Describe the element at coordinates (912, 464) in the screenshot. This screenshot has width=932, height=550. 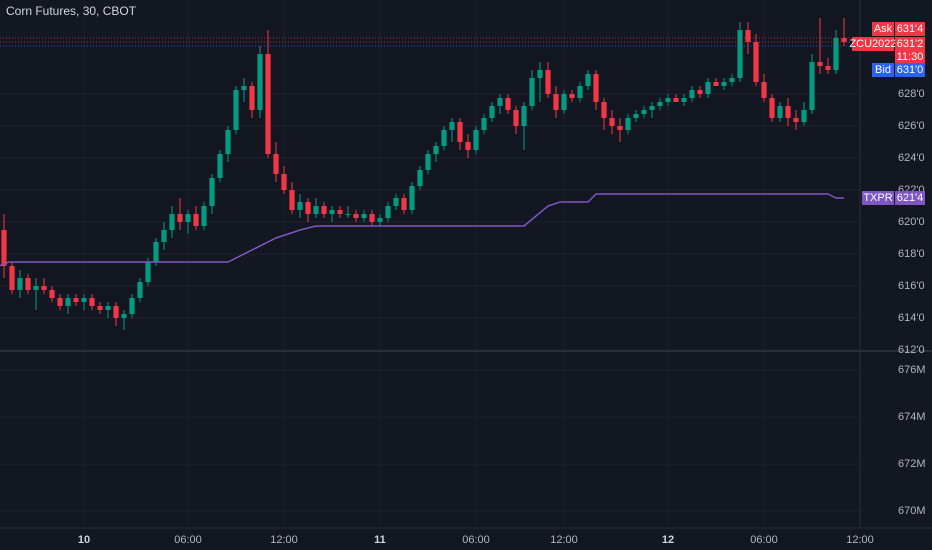
I see `y-tick-label: 672M` at that location.